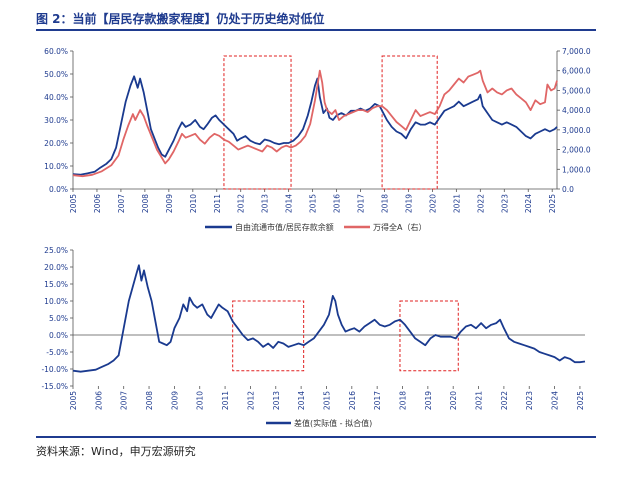  I want to click on y-left-tick-label: 30.0%, so click(56, 120).